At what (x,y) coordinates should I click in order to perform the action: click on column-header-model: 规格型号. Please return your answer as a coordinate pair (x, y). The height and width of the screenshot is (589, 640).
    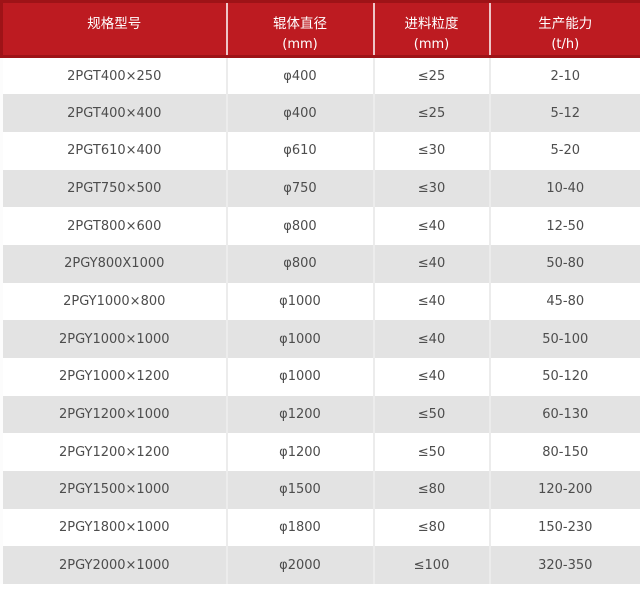
    Looking at the image, I should click on (113, 29).